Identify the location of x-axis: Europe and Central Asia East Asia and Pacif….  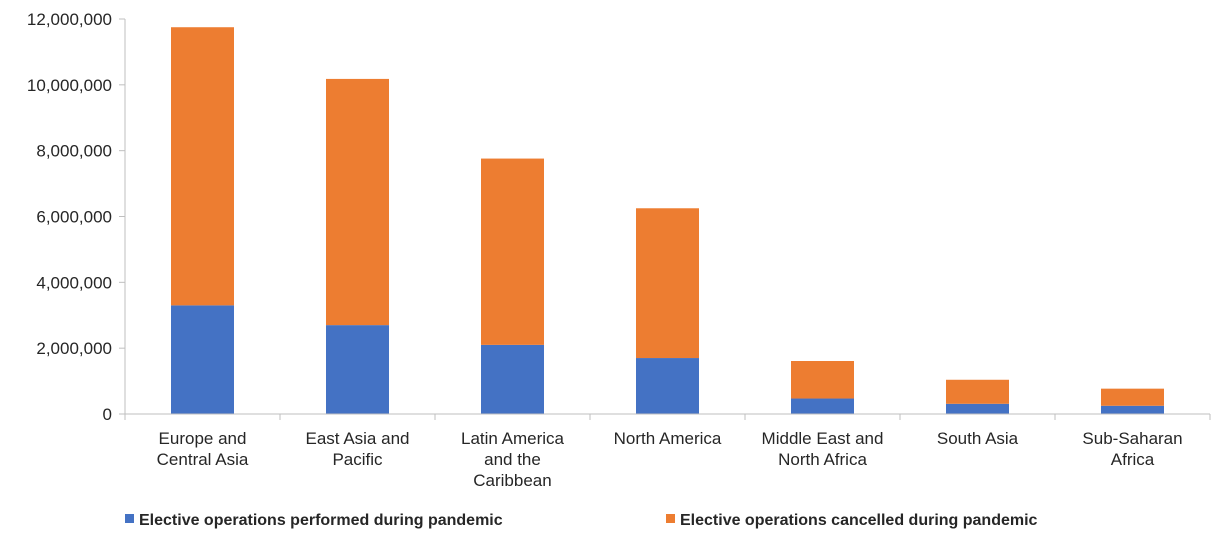
(667, 451).